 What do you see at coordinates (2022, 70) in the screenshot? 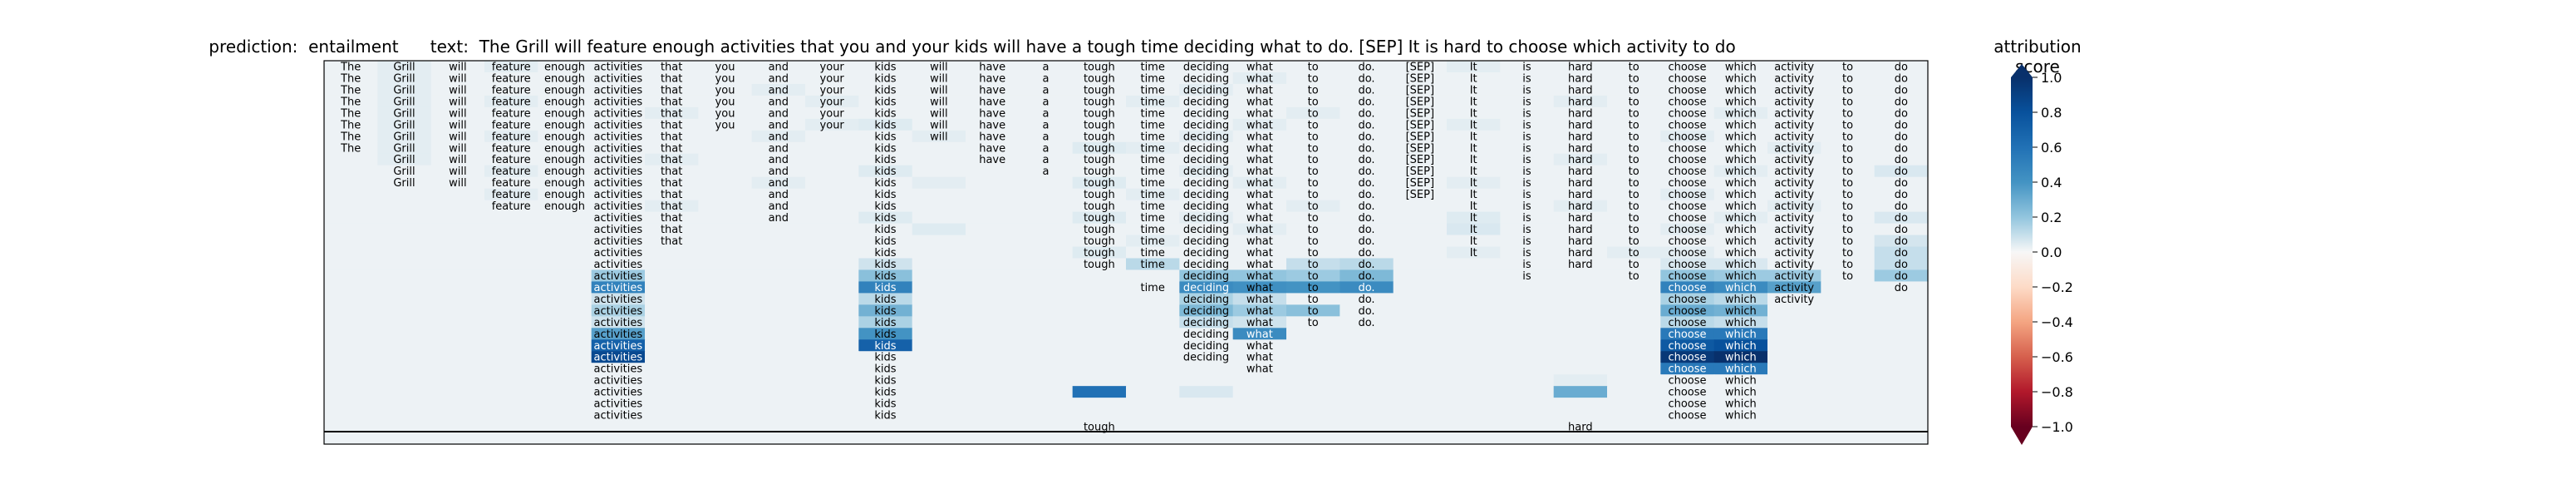
I see `colorbar-top-extension` at bounding box center [2022, 70].